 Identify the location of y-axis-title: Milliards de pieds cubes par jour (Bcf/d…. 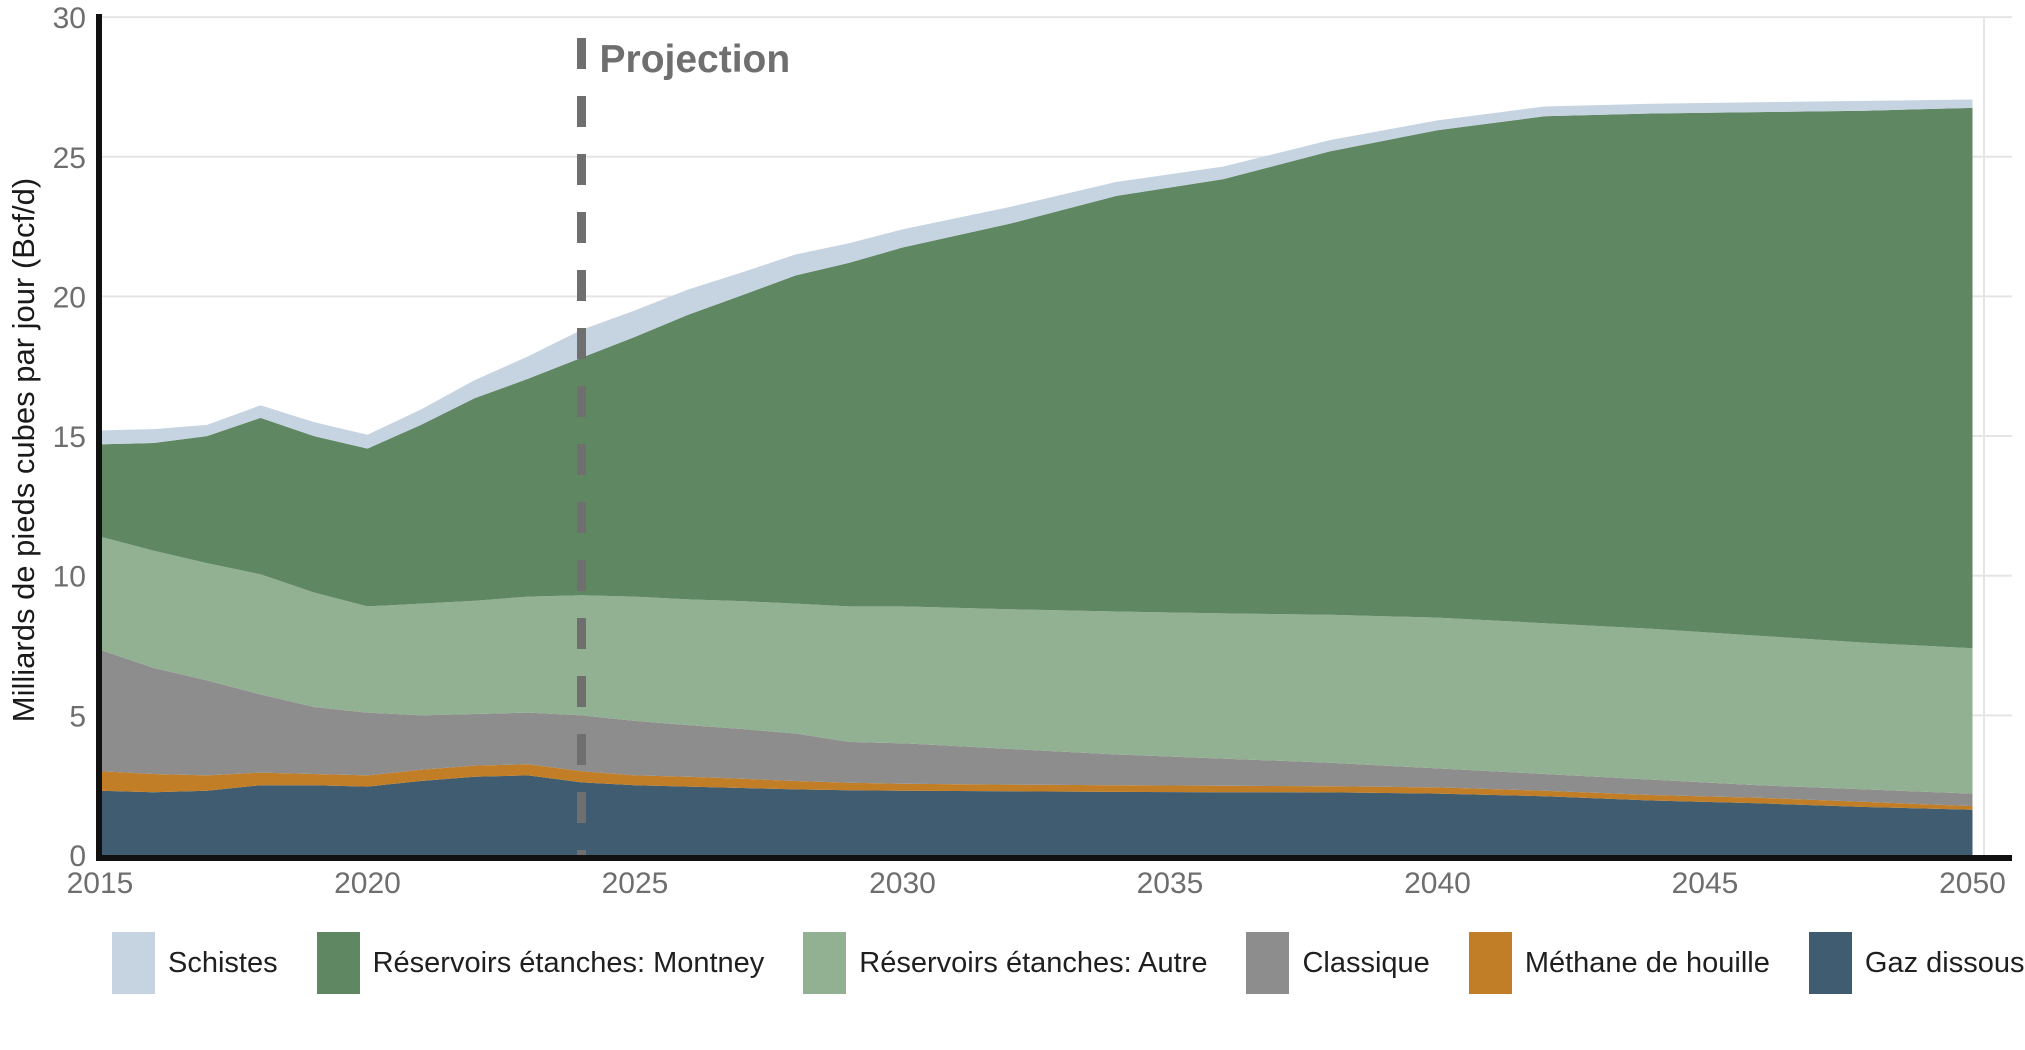
(23, 450).